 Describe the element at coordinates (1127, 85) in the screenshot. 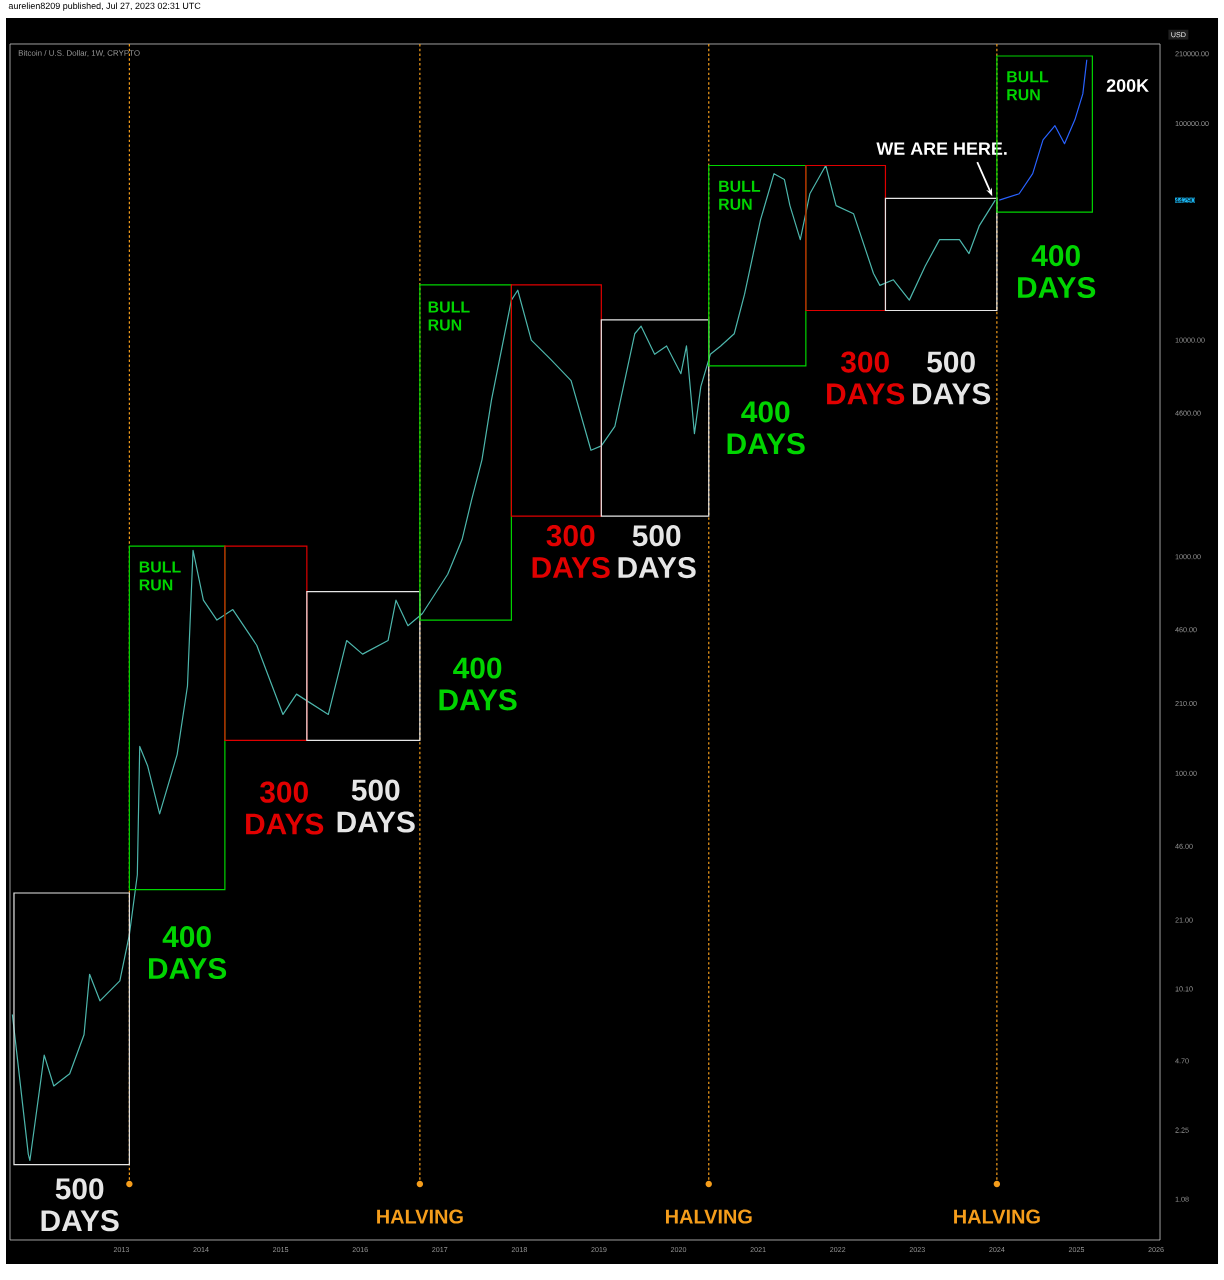

I see `annotation: 200K` at that location.